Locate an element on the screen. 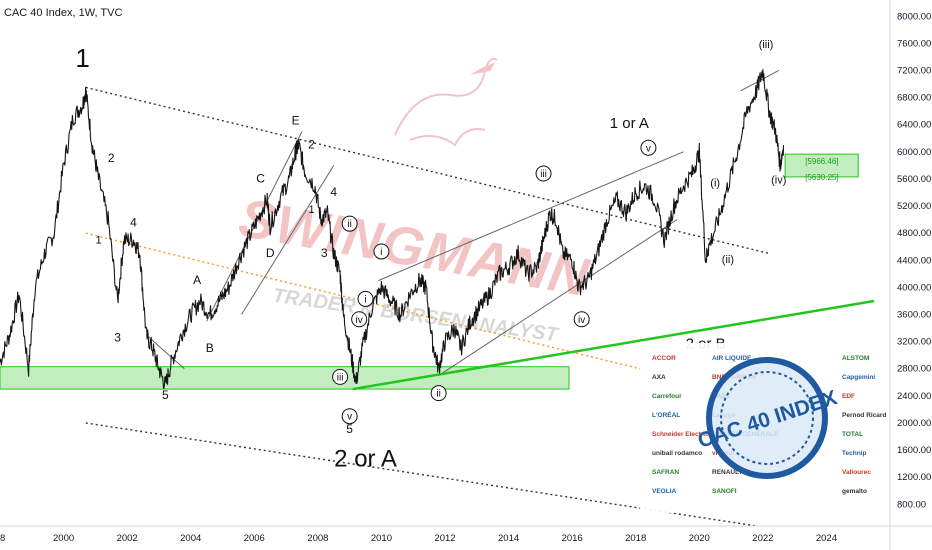 The height and width of the screenshot is (550, 932). wave-label-16: 2 or A is located at coordinates (365, 458).